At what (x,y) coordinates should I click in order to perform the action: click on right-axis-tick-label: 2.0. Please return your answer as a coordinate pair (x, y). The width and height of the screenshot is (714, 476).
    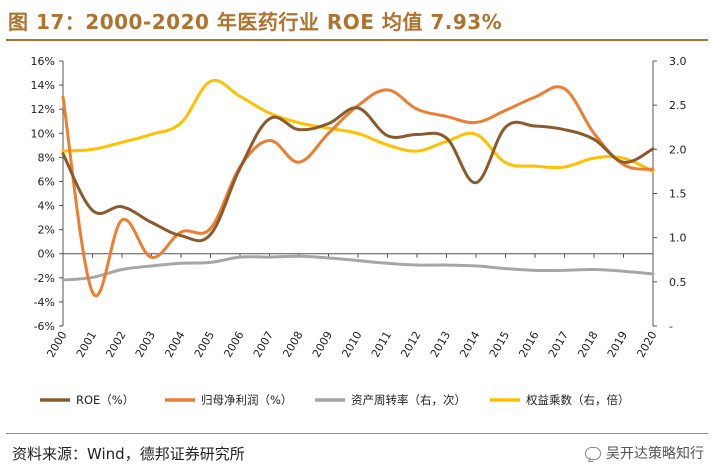
    Looking at the image, I should click on (678, 149).